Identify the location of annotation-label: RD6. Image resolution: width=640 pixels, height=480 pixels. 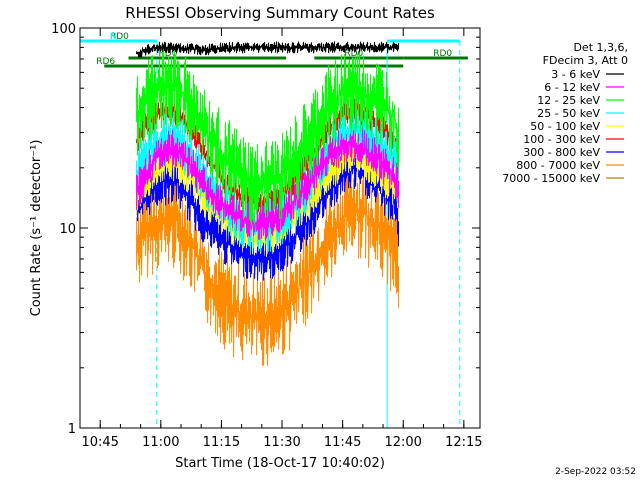
(105, 62).